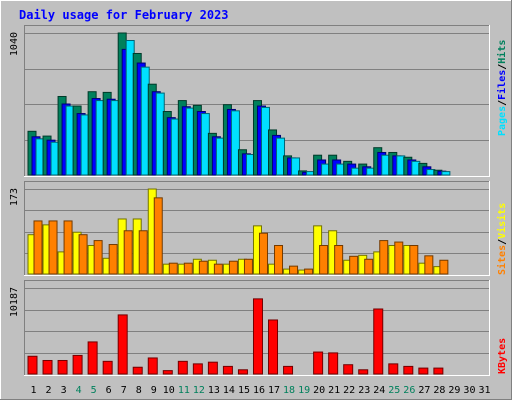 The width and height of the screenshot is (512, 400). Describe the element at coordinates (469, 390) in the screenshot. I see `x-tick-label: 30` at that location.